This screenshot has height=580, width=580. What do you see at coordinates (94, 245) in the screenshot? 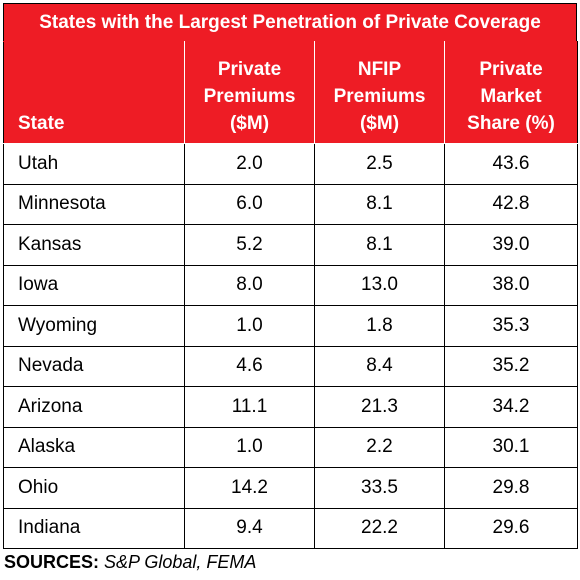
I see `state-cell: Kansas` at bounding box center [94, 245].